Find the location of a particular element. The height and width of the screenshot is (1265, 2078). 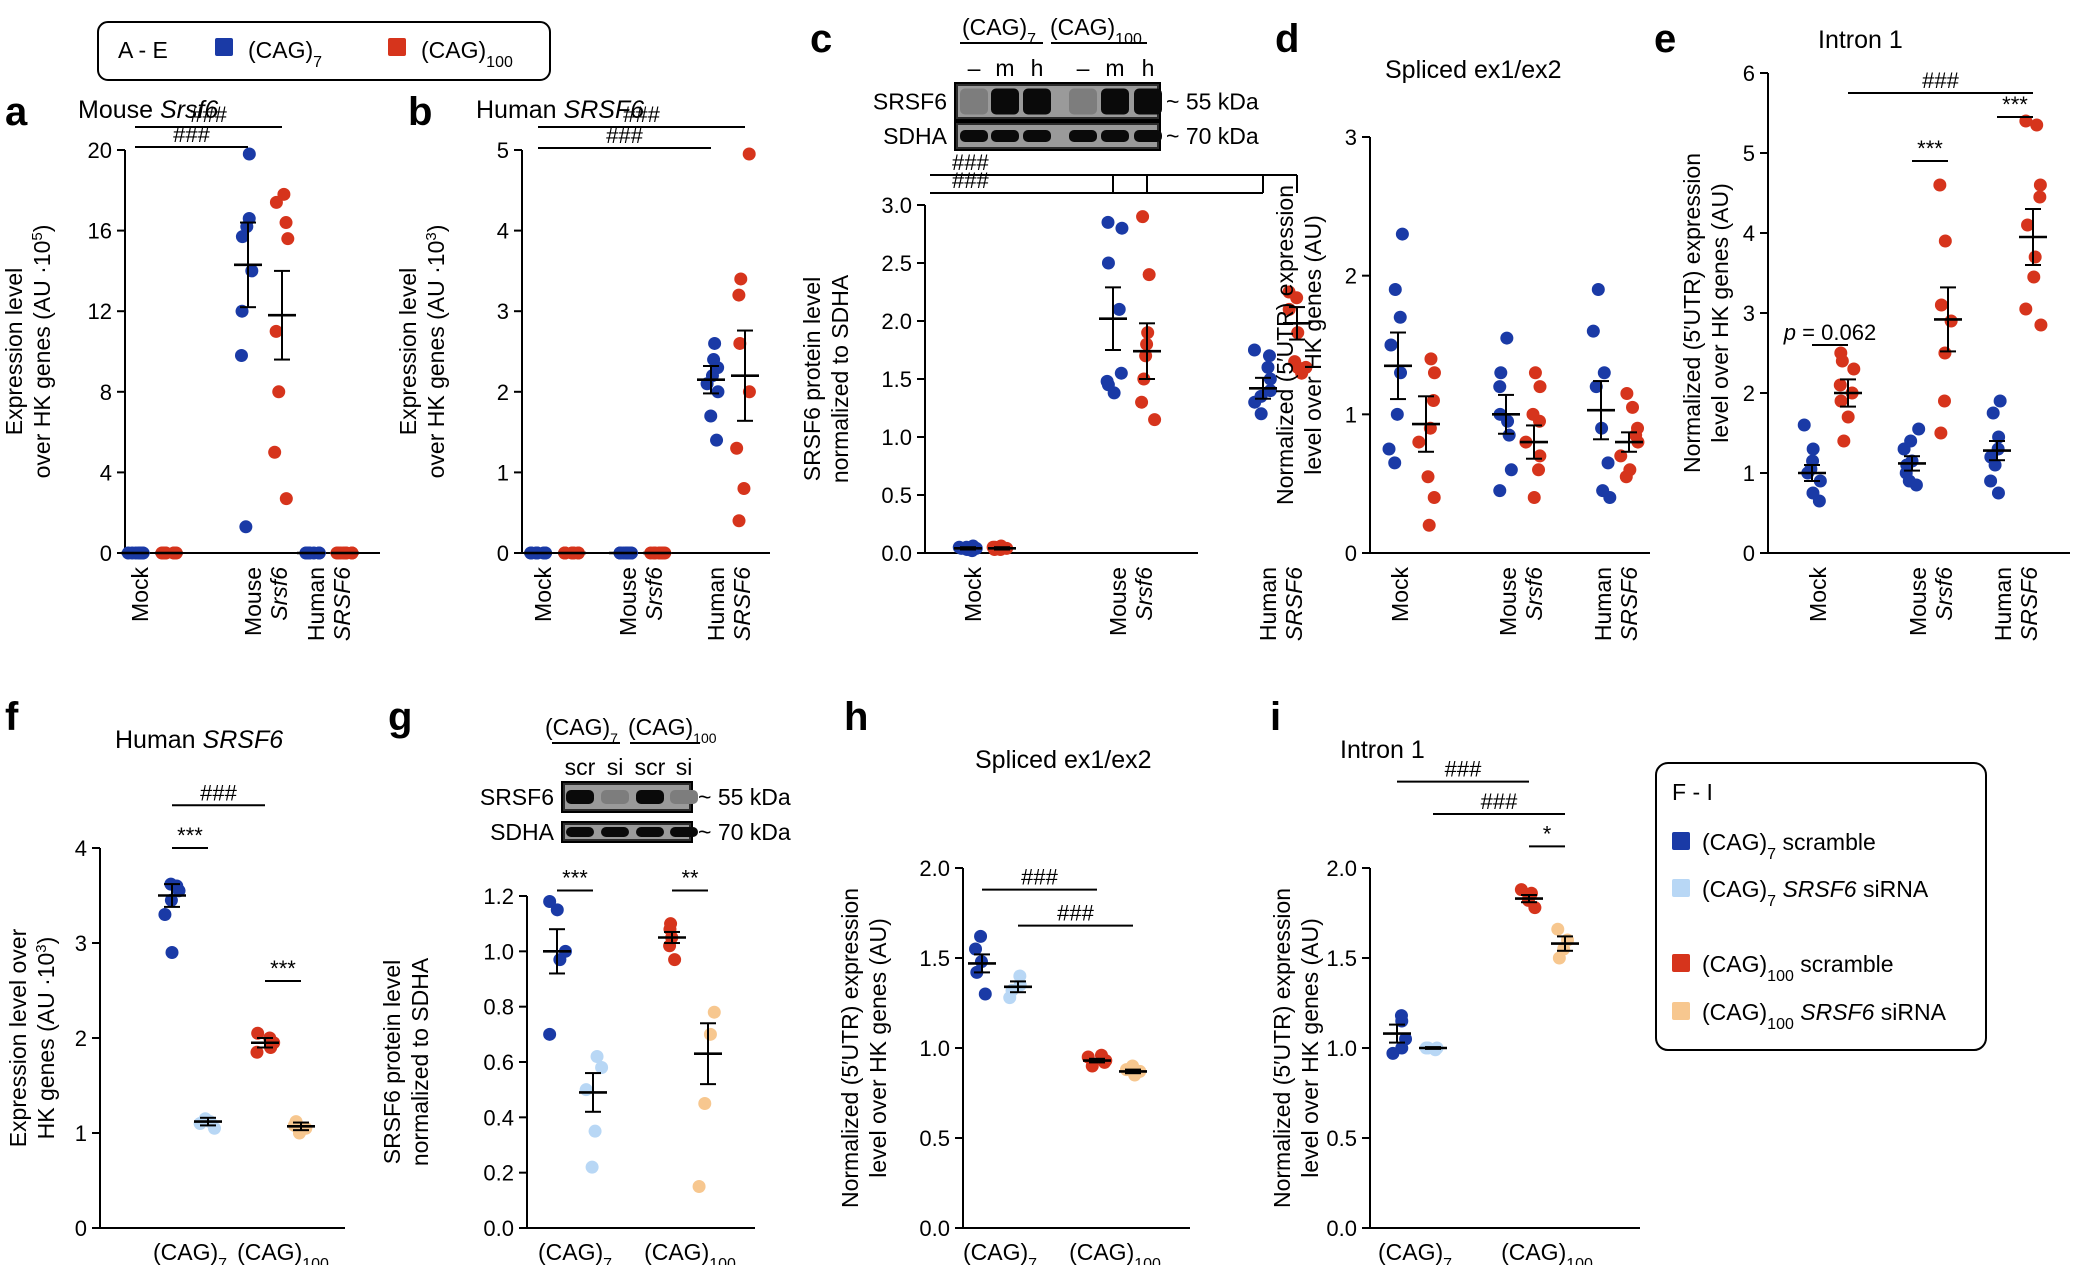

y-tick-label-e: 0 is located at coordinates (1749, 553).